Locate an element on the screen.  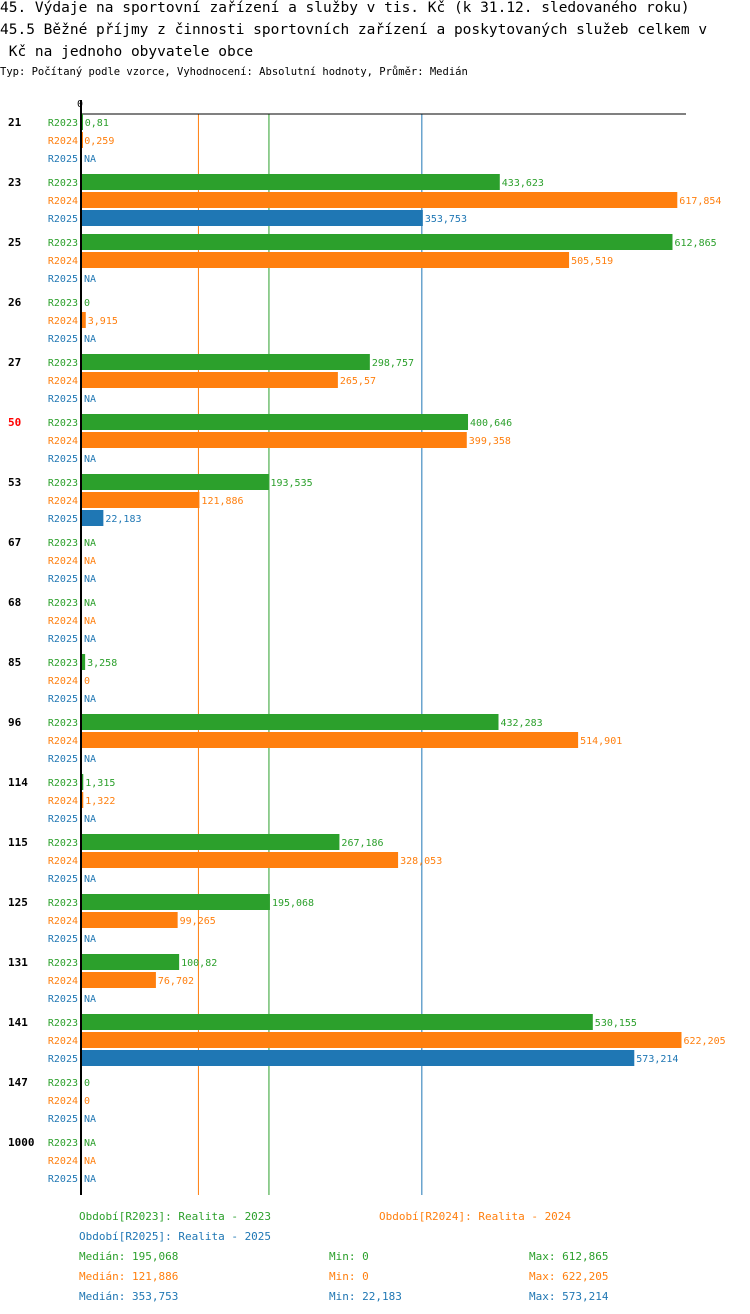
x-tick-label: 0 is located at coordinates (80, 104).